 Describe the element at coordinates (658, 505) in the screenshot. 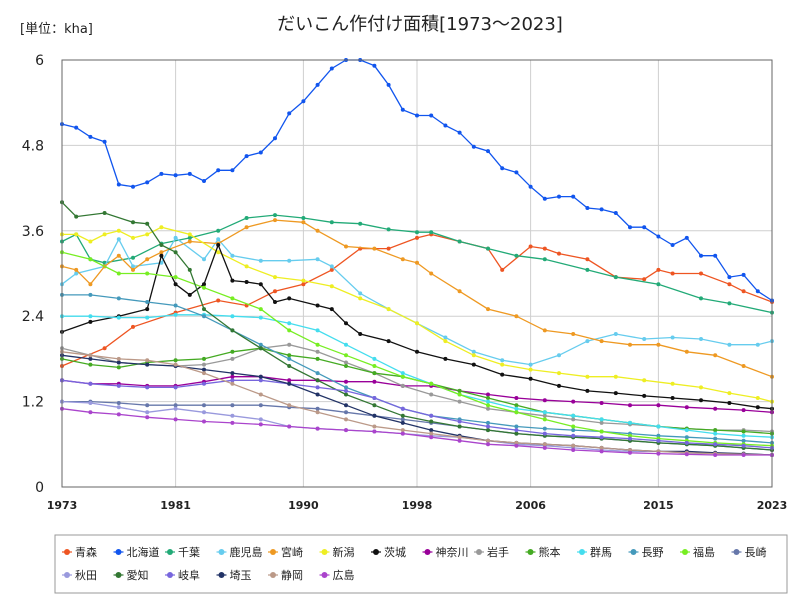

I see `x-tick-label: 2015` at that location.